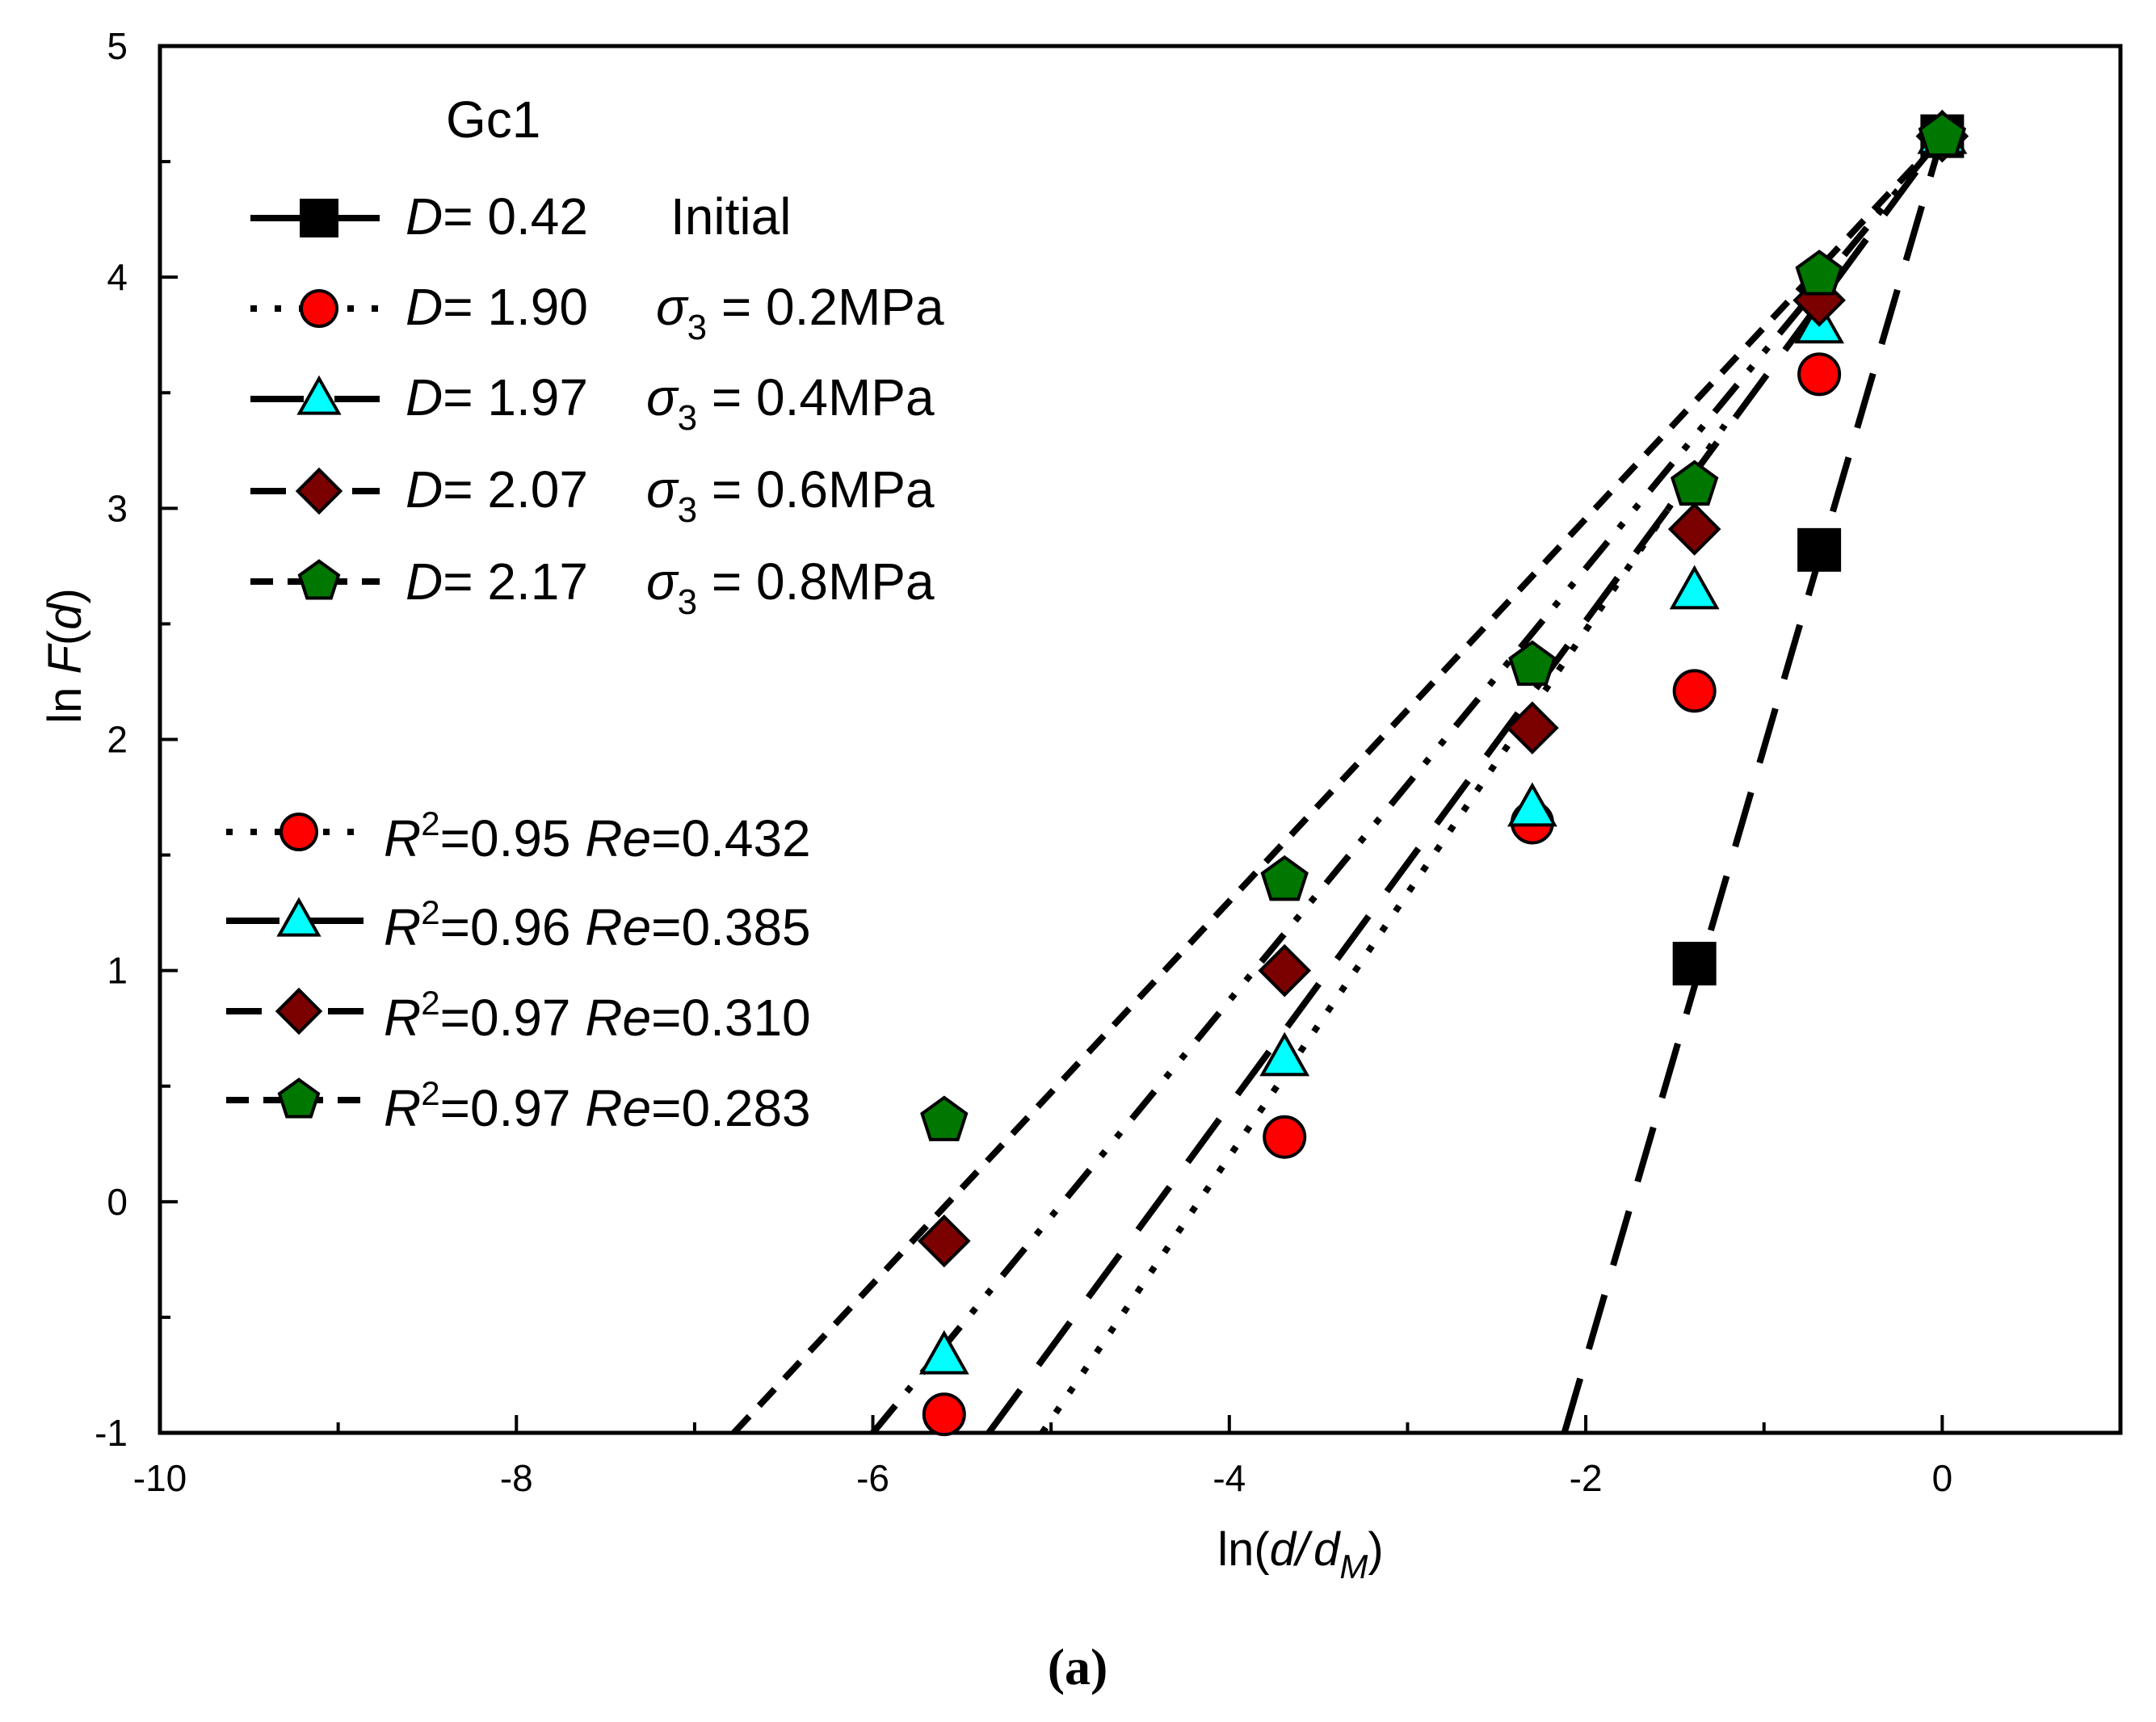 The width and height of the screenshot is (2156, 1722). I want to click on x-tick-label: 0, so click(1942, 1478).